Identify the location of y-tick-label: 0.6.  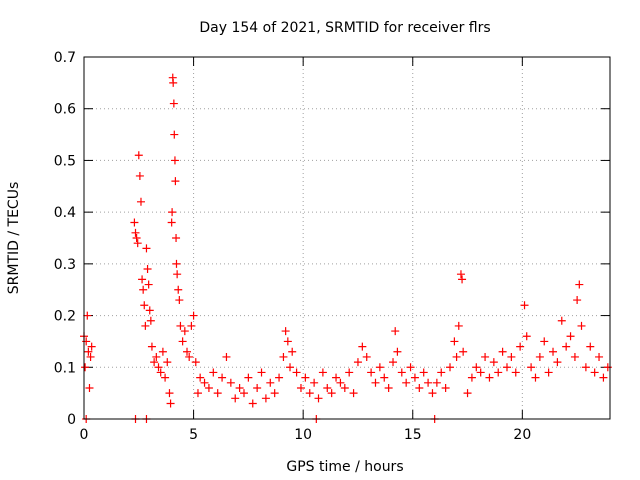
(65, 110).